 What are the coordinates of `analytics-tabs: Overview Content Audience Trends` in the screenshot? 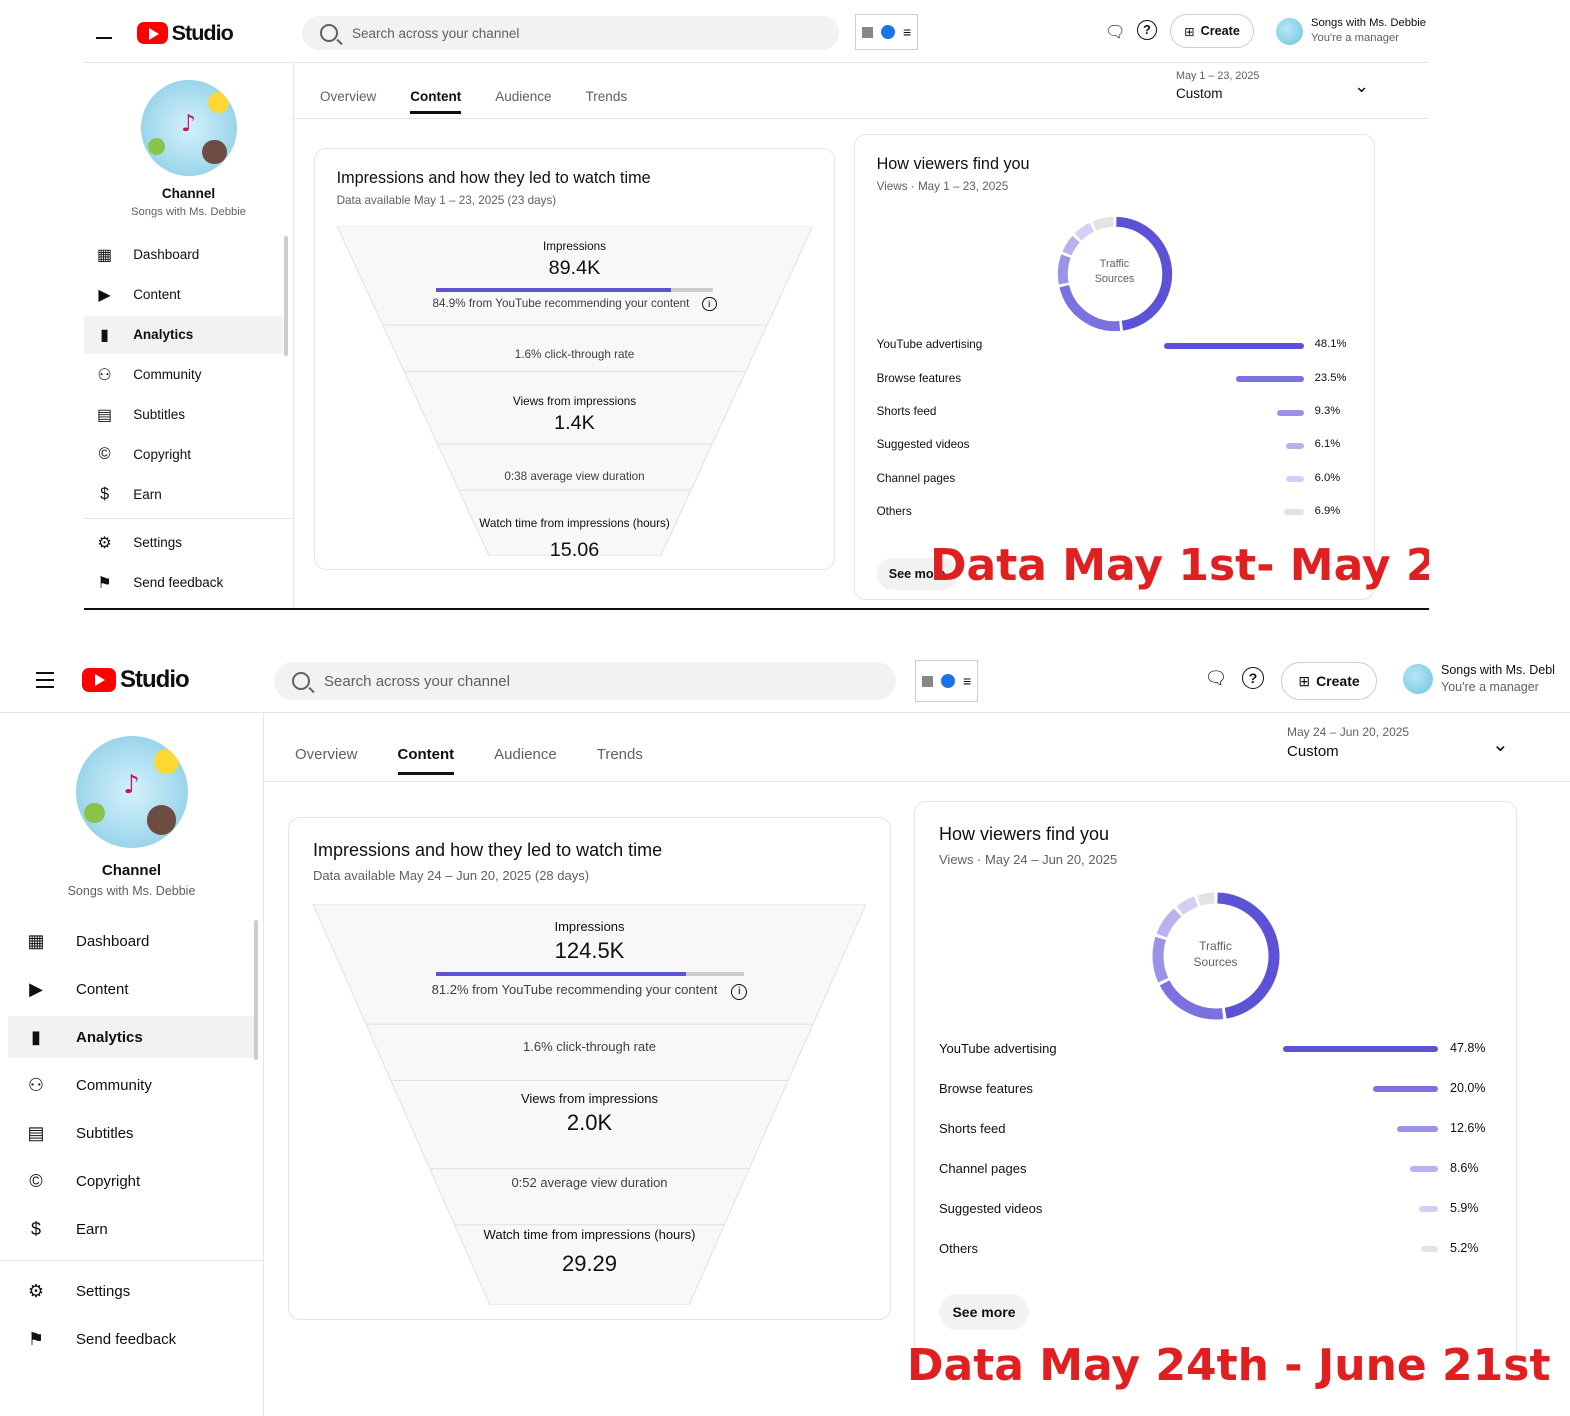 It's located at (469, 760).